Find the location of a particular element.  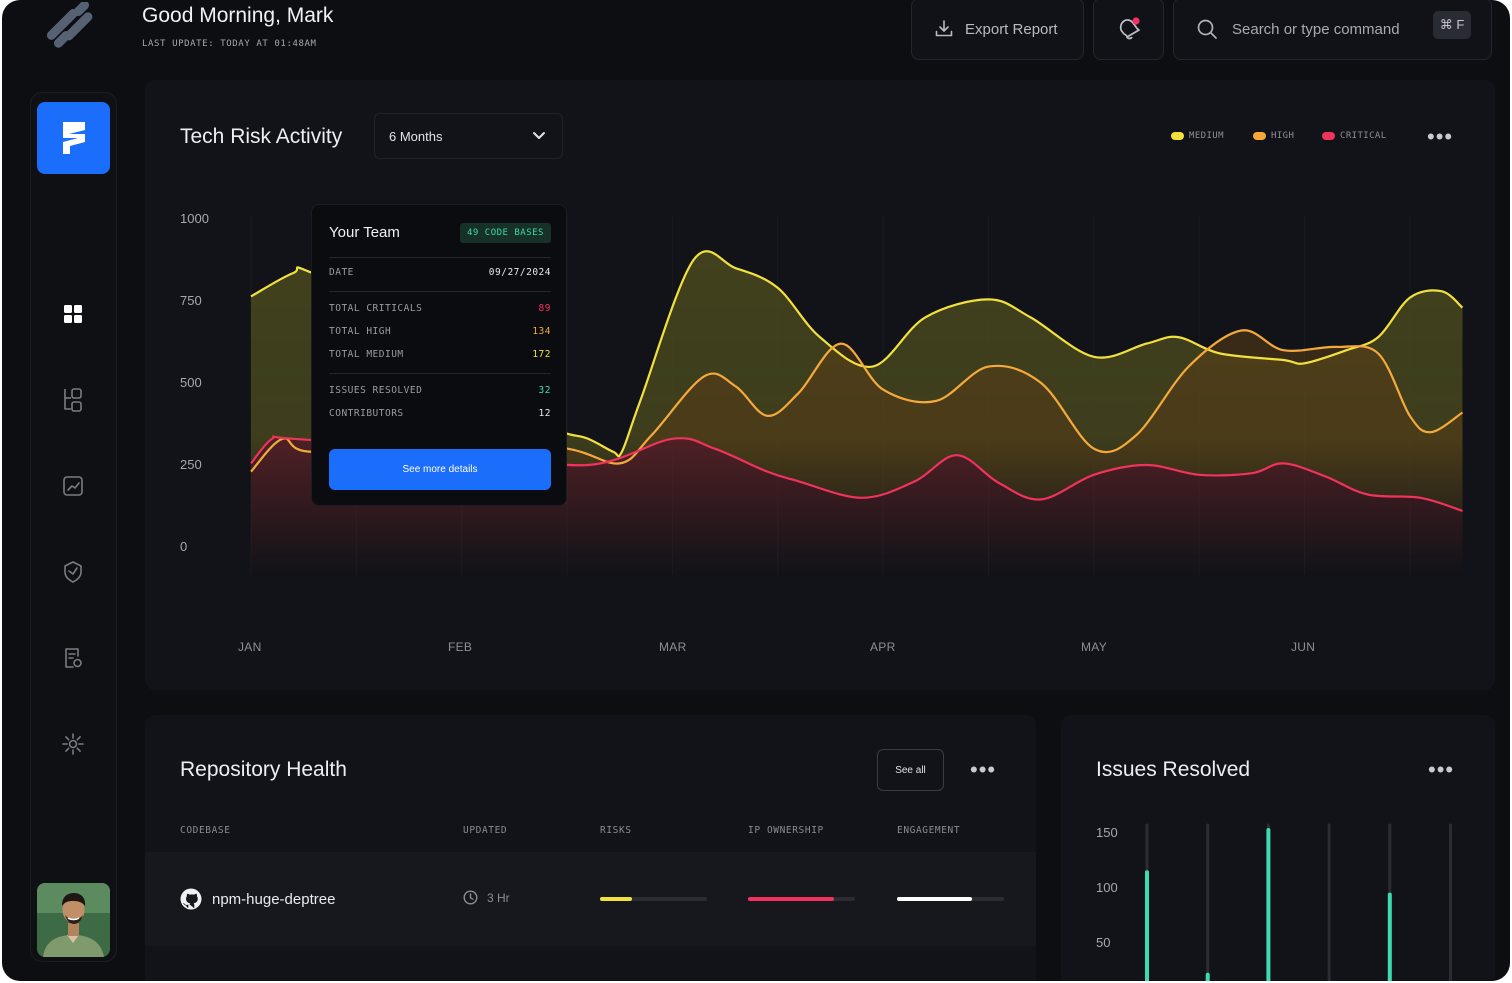

issues-resolved-title: Issues Resolved is located at coordinates (1173, 769).